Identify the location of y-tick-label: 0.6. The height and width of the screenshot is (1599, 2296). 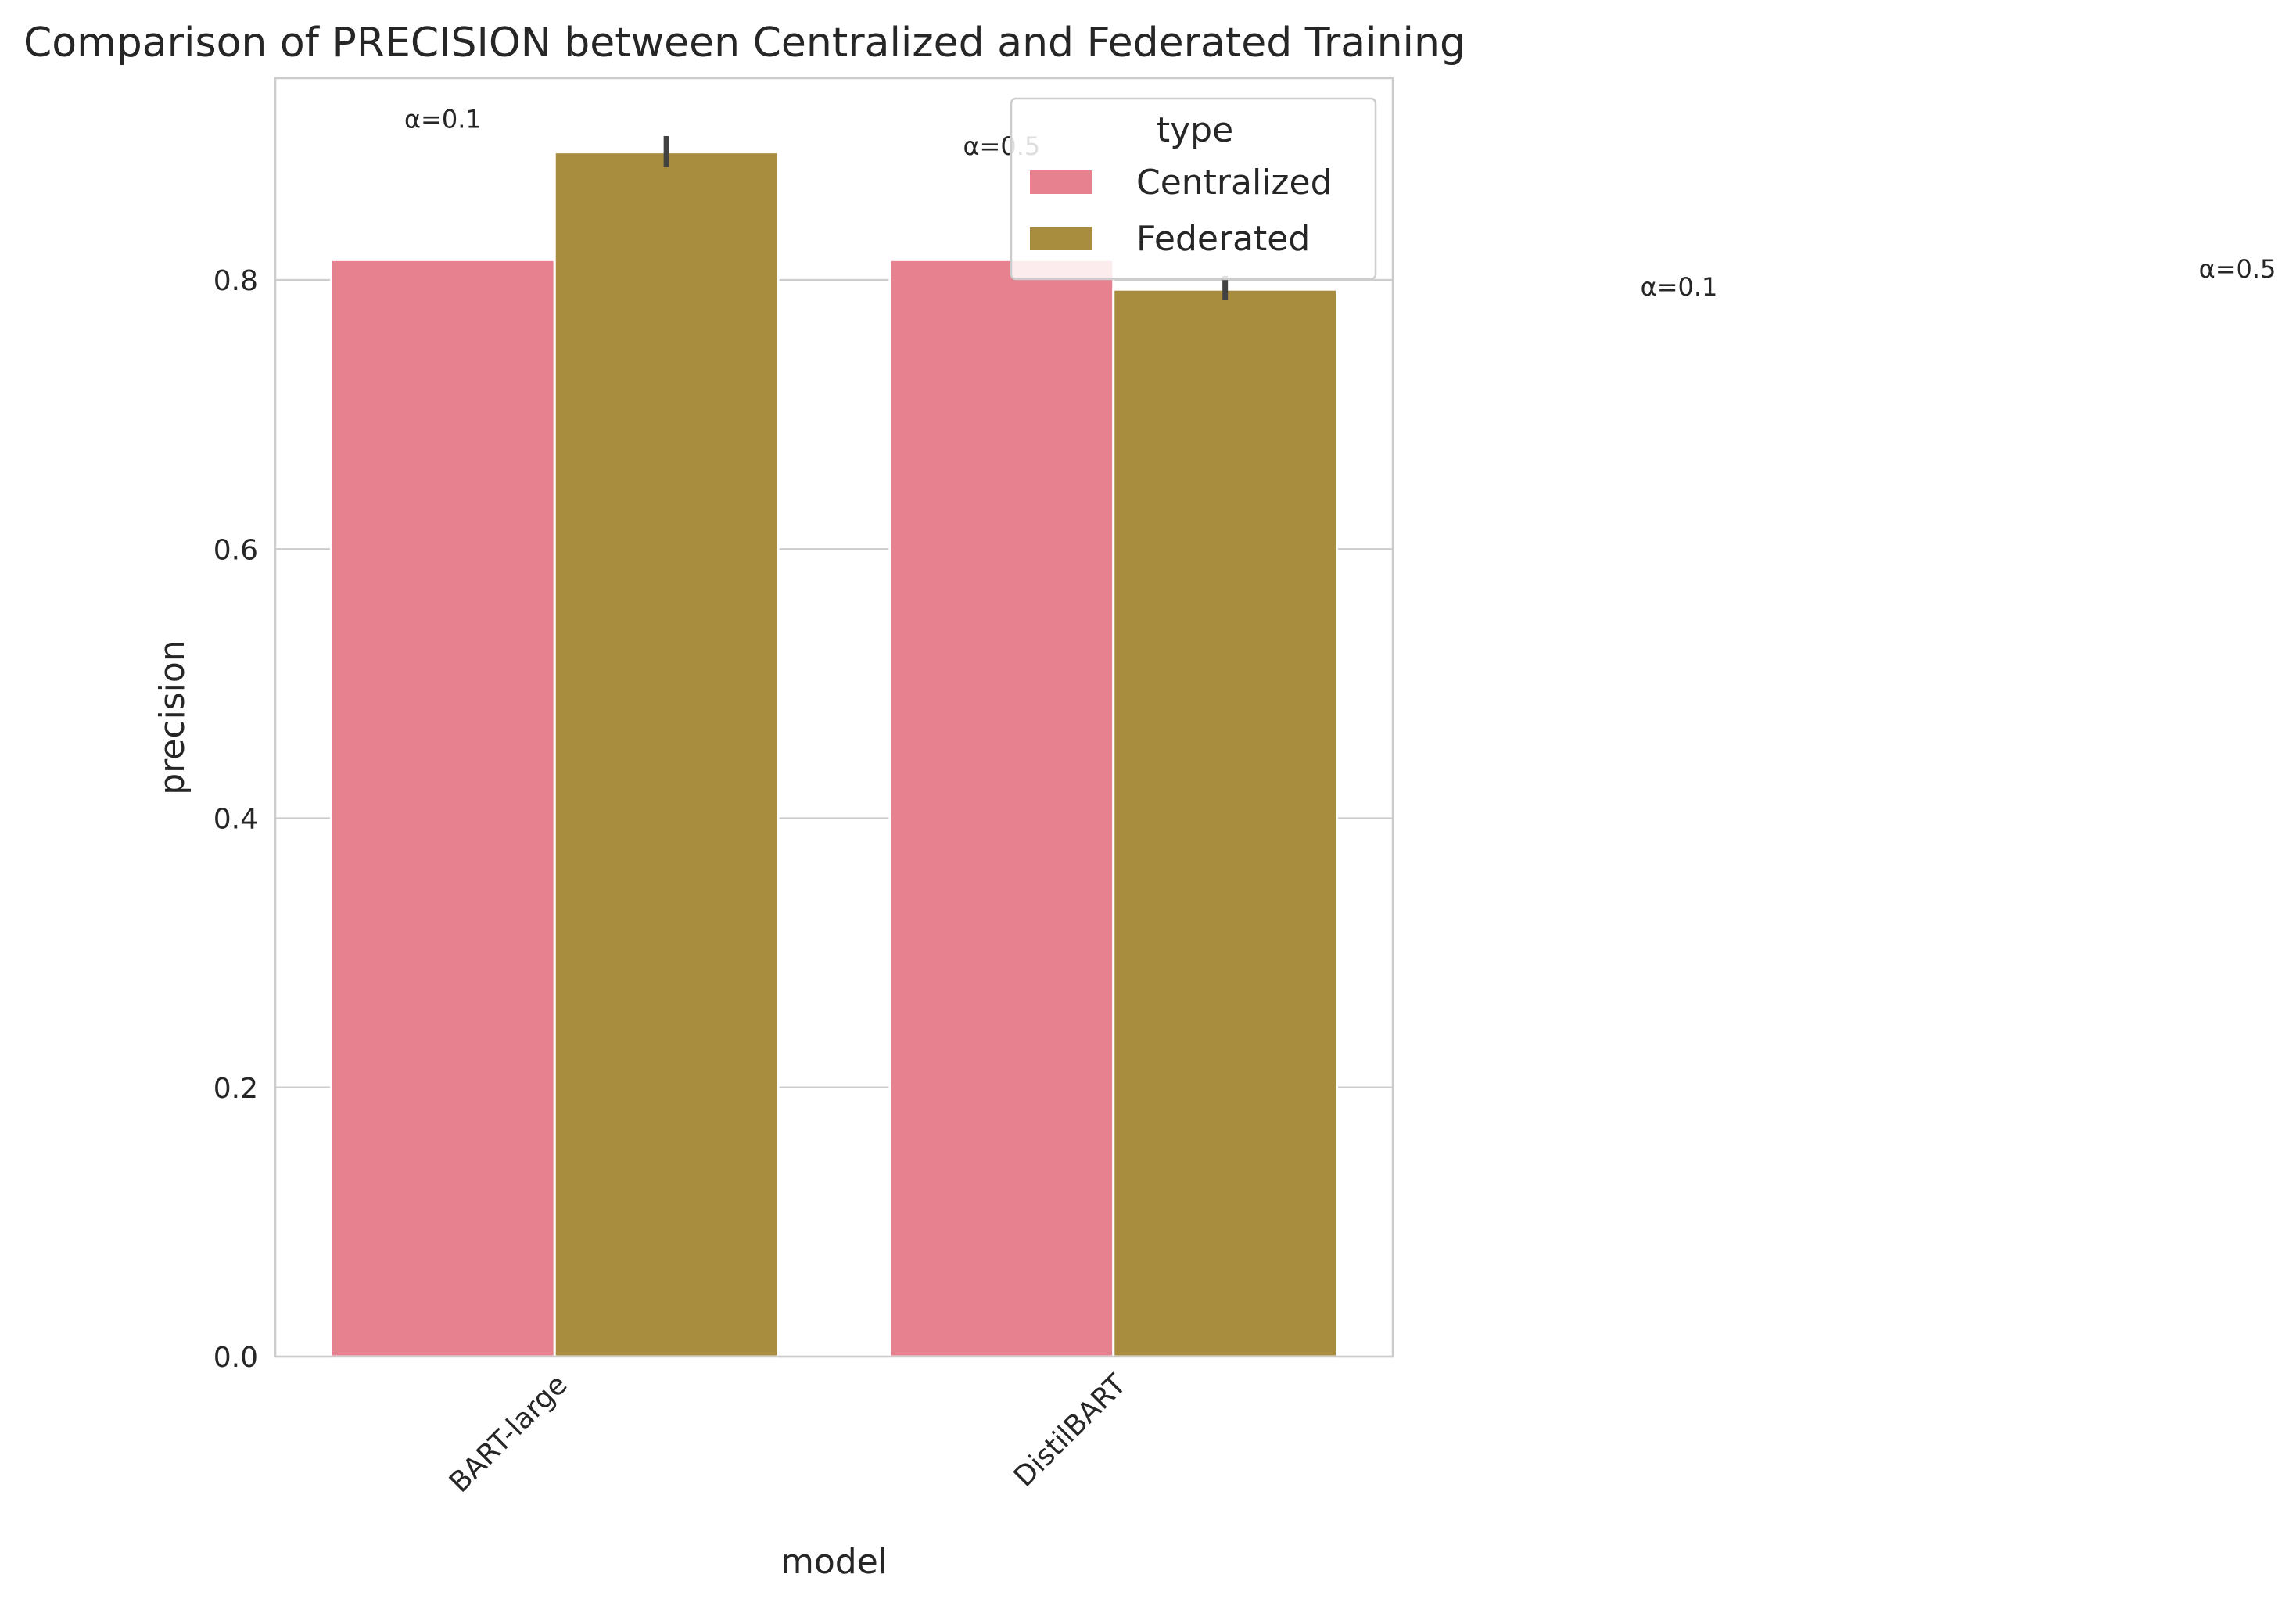
(235, 550).